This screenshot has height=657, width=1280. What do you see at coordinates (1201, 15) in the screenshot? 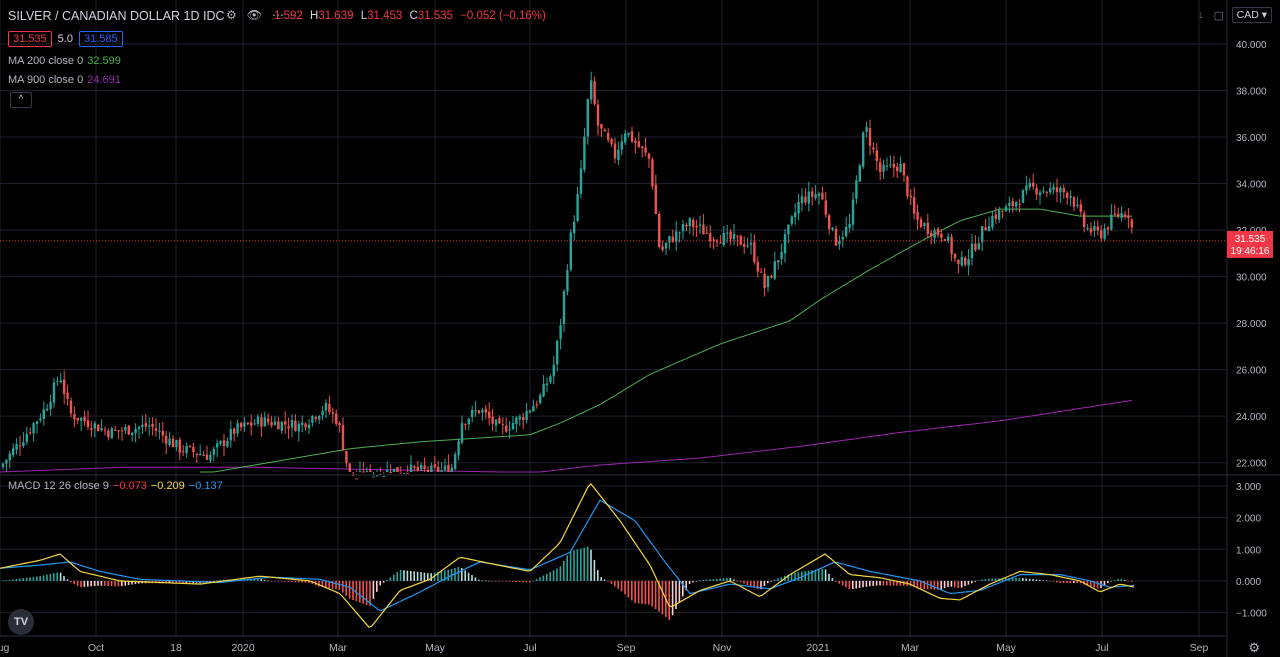
I see `arrow-down-icon: ↓` at bounding box center [1201, 15].